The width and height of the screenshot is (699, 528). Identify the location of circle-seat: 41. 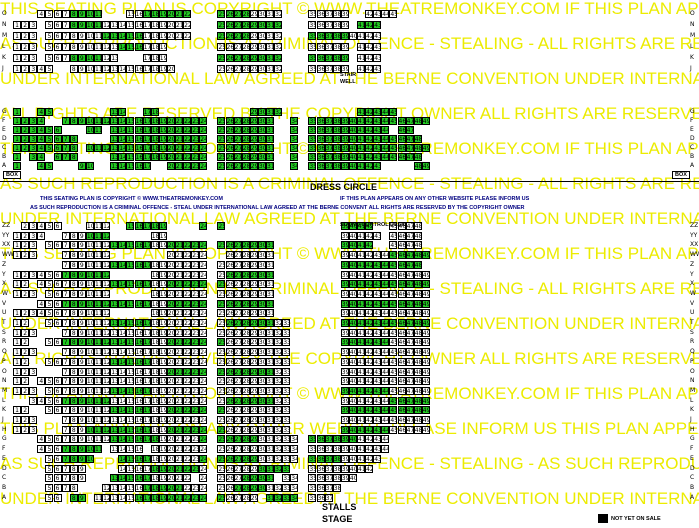
(361, 130).